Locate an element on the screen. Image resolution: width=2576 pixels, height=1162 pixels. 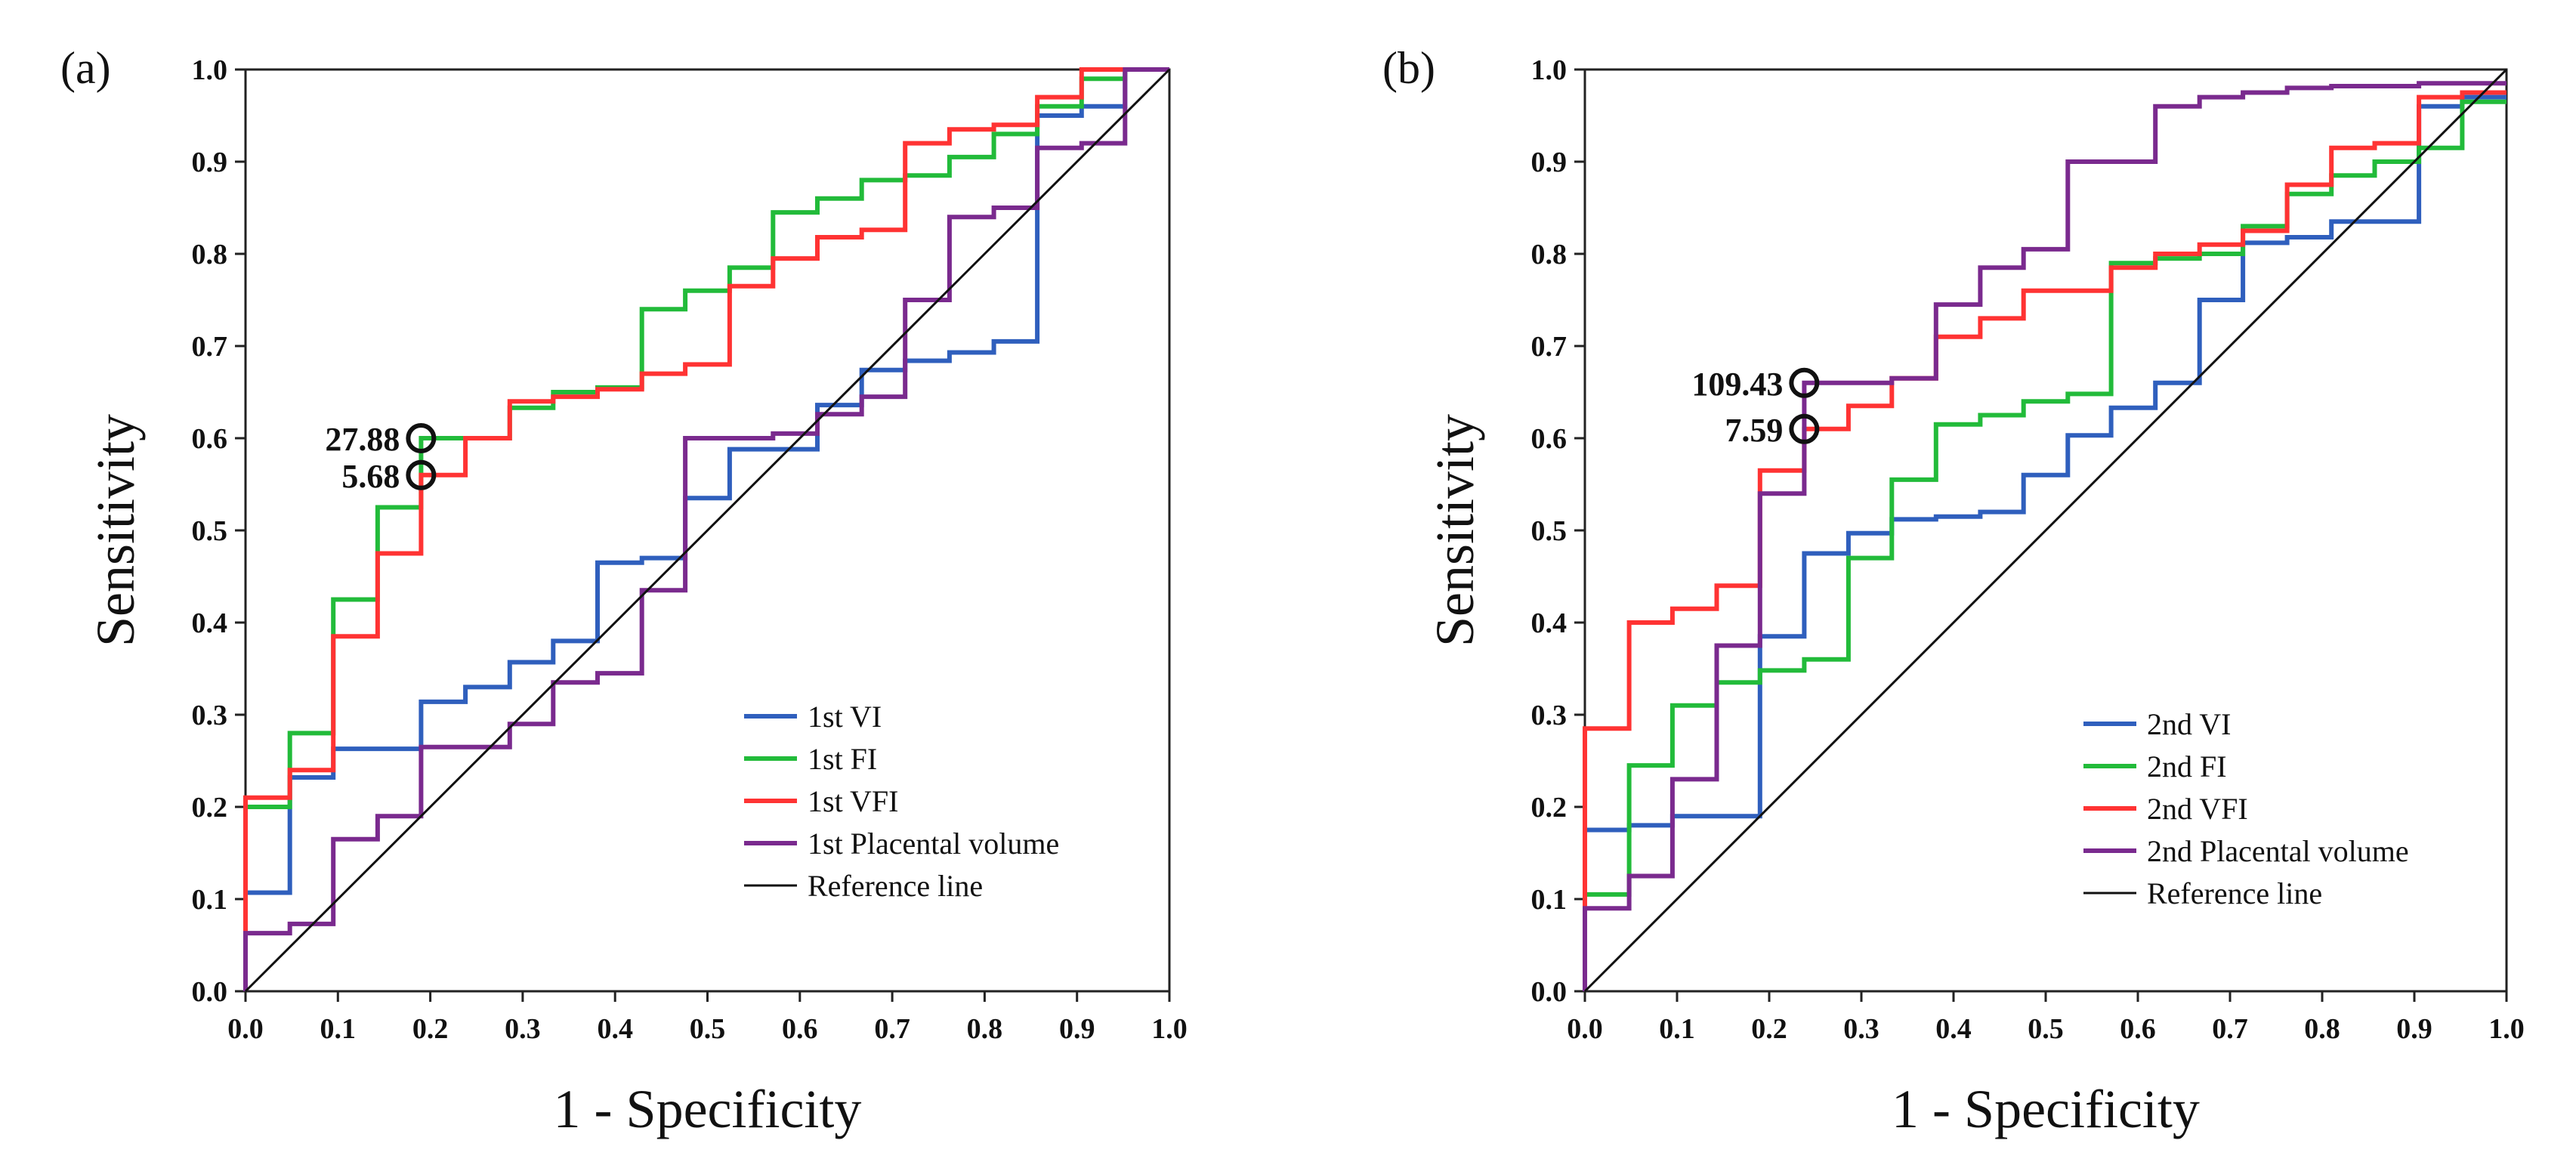
legend-label-1st-vi: 1st VI is located at coordinates (845, 717).